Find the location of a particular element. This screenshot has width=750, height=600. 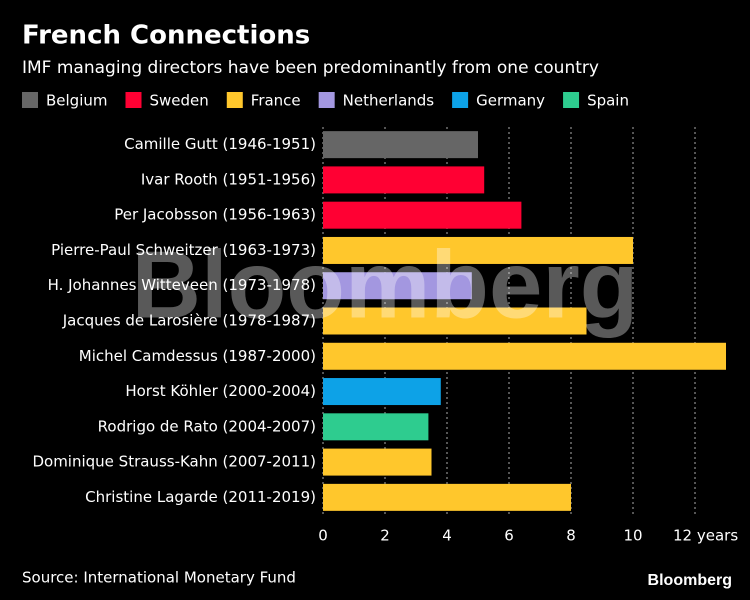

x-tick-label: 12 years is located at coordinates (705, 536).